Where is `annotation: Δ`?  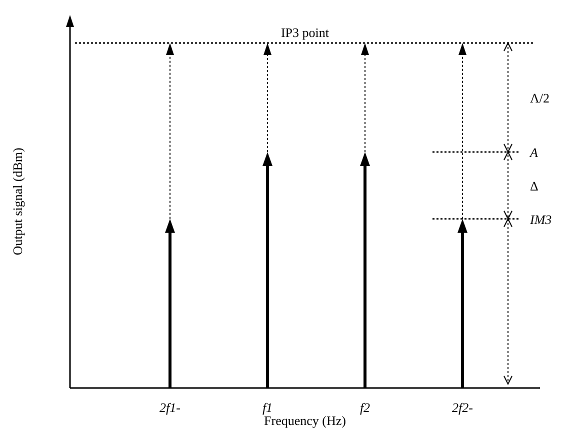 annotation: Δ is located at coordinates (534, 186).